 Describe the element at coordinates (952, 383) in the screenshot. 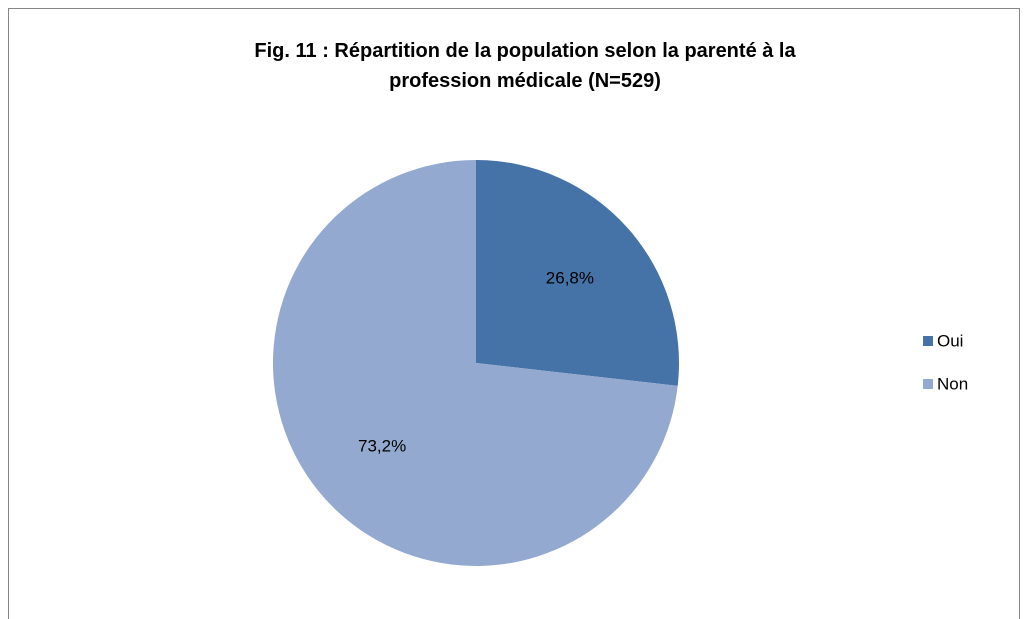

I see `legend-label: Non` at that location.